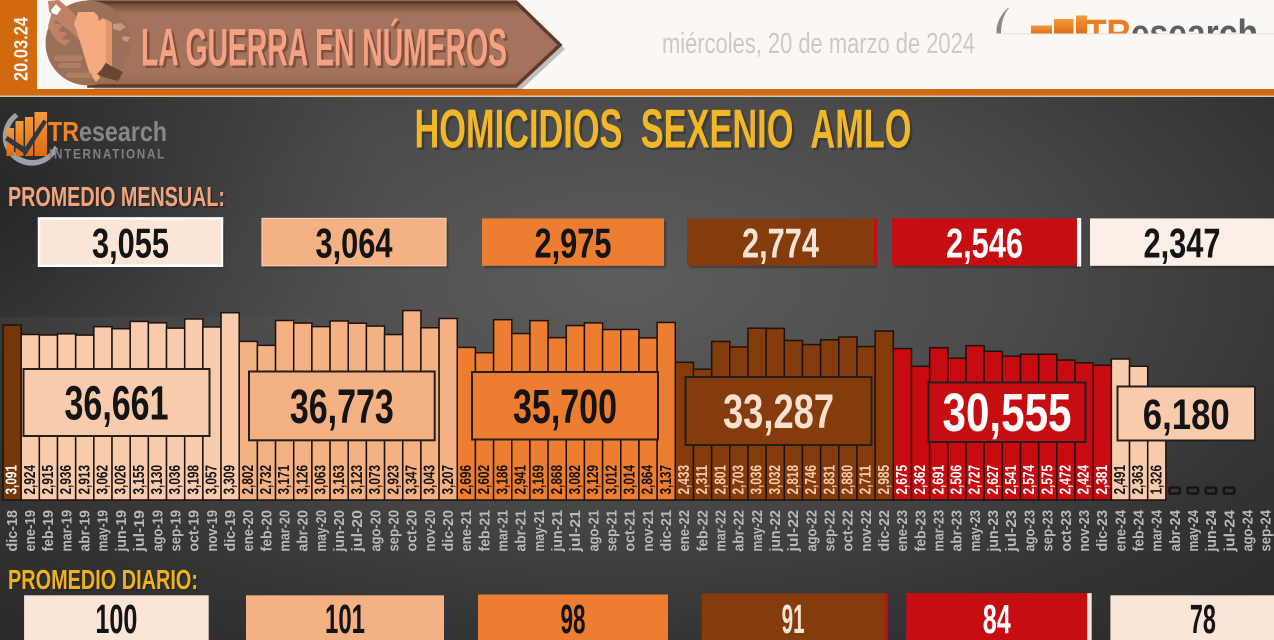  What do you see at coordinates (357, 480) in the screenshot?
I see `svg-text: 3,123` at bounding box center [357, 480].